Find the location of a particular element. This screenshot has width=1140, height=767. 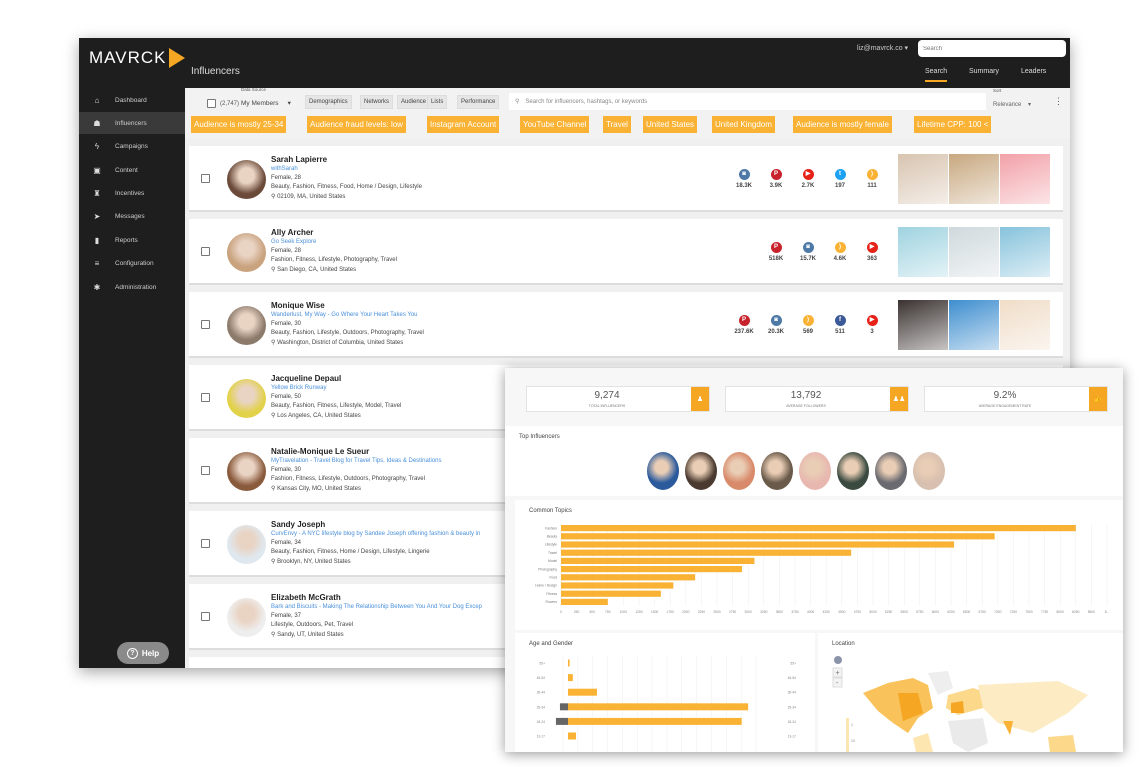

select-all-checkbox is located at coordinates (211, 103).